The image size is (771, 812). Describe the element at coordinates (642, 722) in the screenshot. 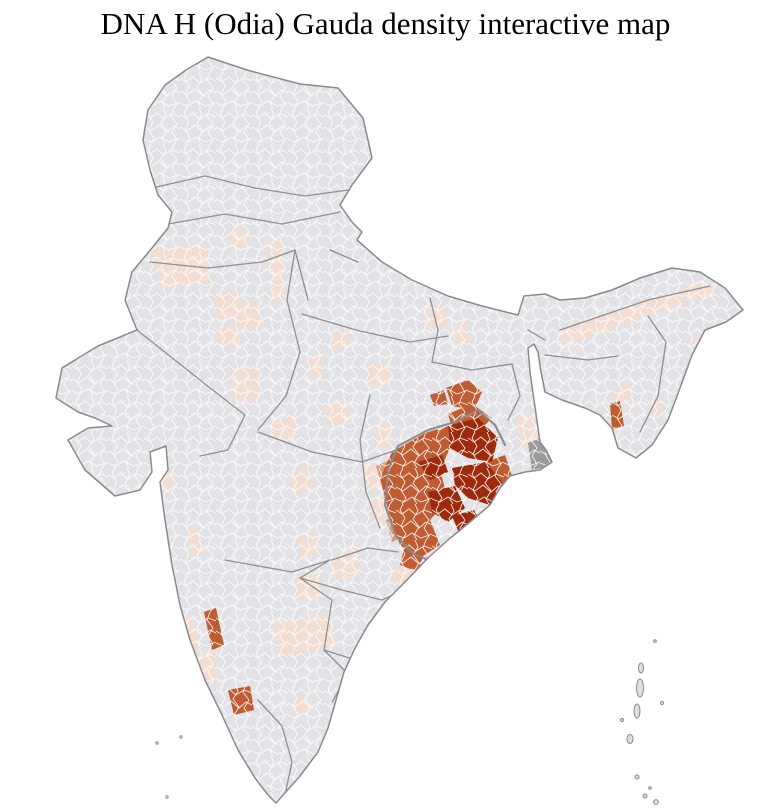

I see `andaman-nicobar-islands` at that location.